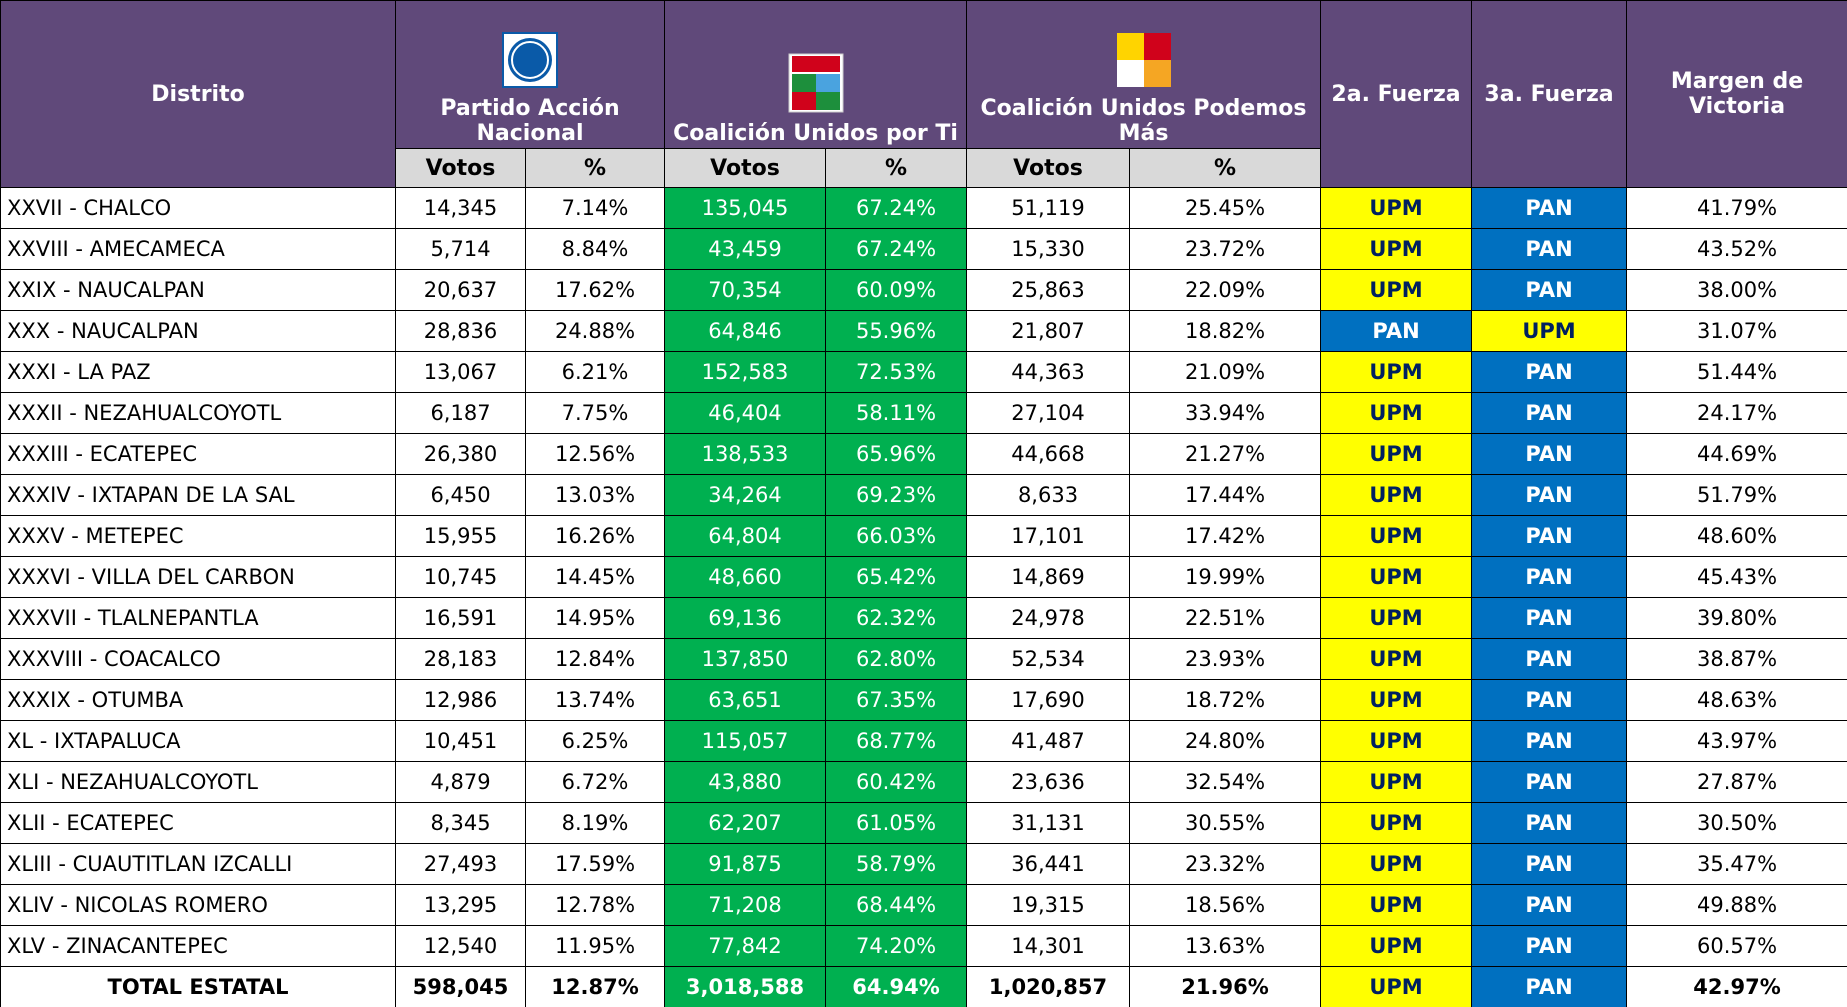 The height and width of the screenshot is (1007, 1847). What do you see at coordinates (1225, 331) in the screenshot?
I see `cell: 18.82%` at bounding box center [1225, 331].